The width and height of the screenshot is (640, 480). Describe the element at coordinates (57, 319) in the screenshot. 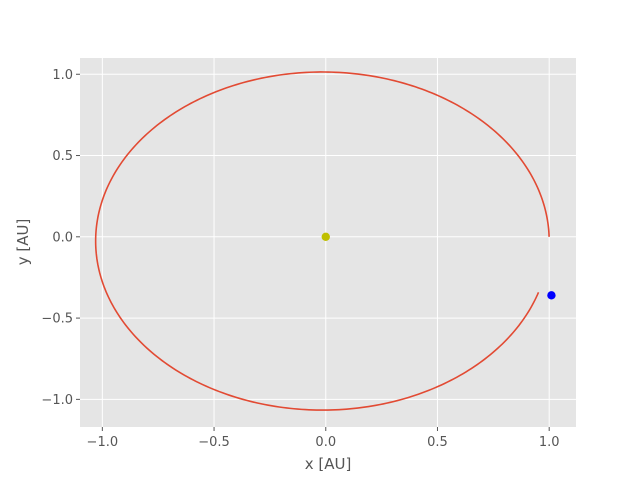

I see `y-tick-label: −0.5` at that location.